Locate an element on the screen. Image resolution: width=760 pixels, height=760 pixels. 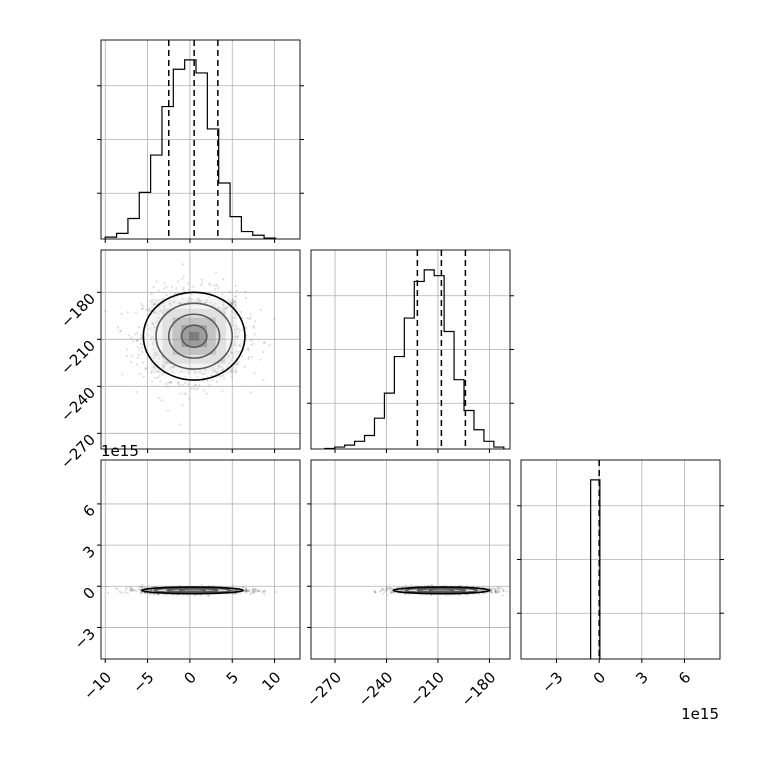
panel-scatter-p1-p2 is located at coordinates (409, 561).